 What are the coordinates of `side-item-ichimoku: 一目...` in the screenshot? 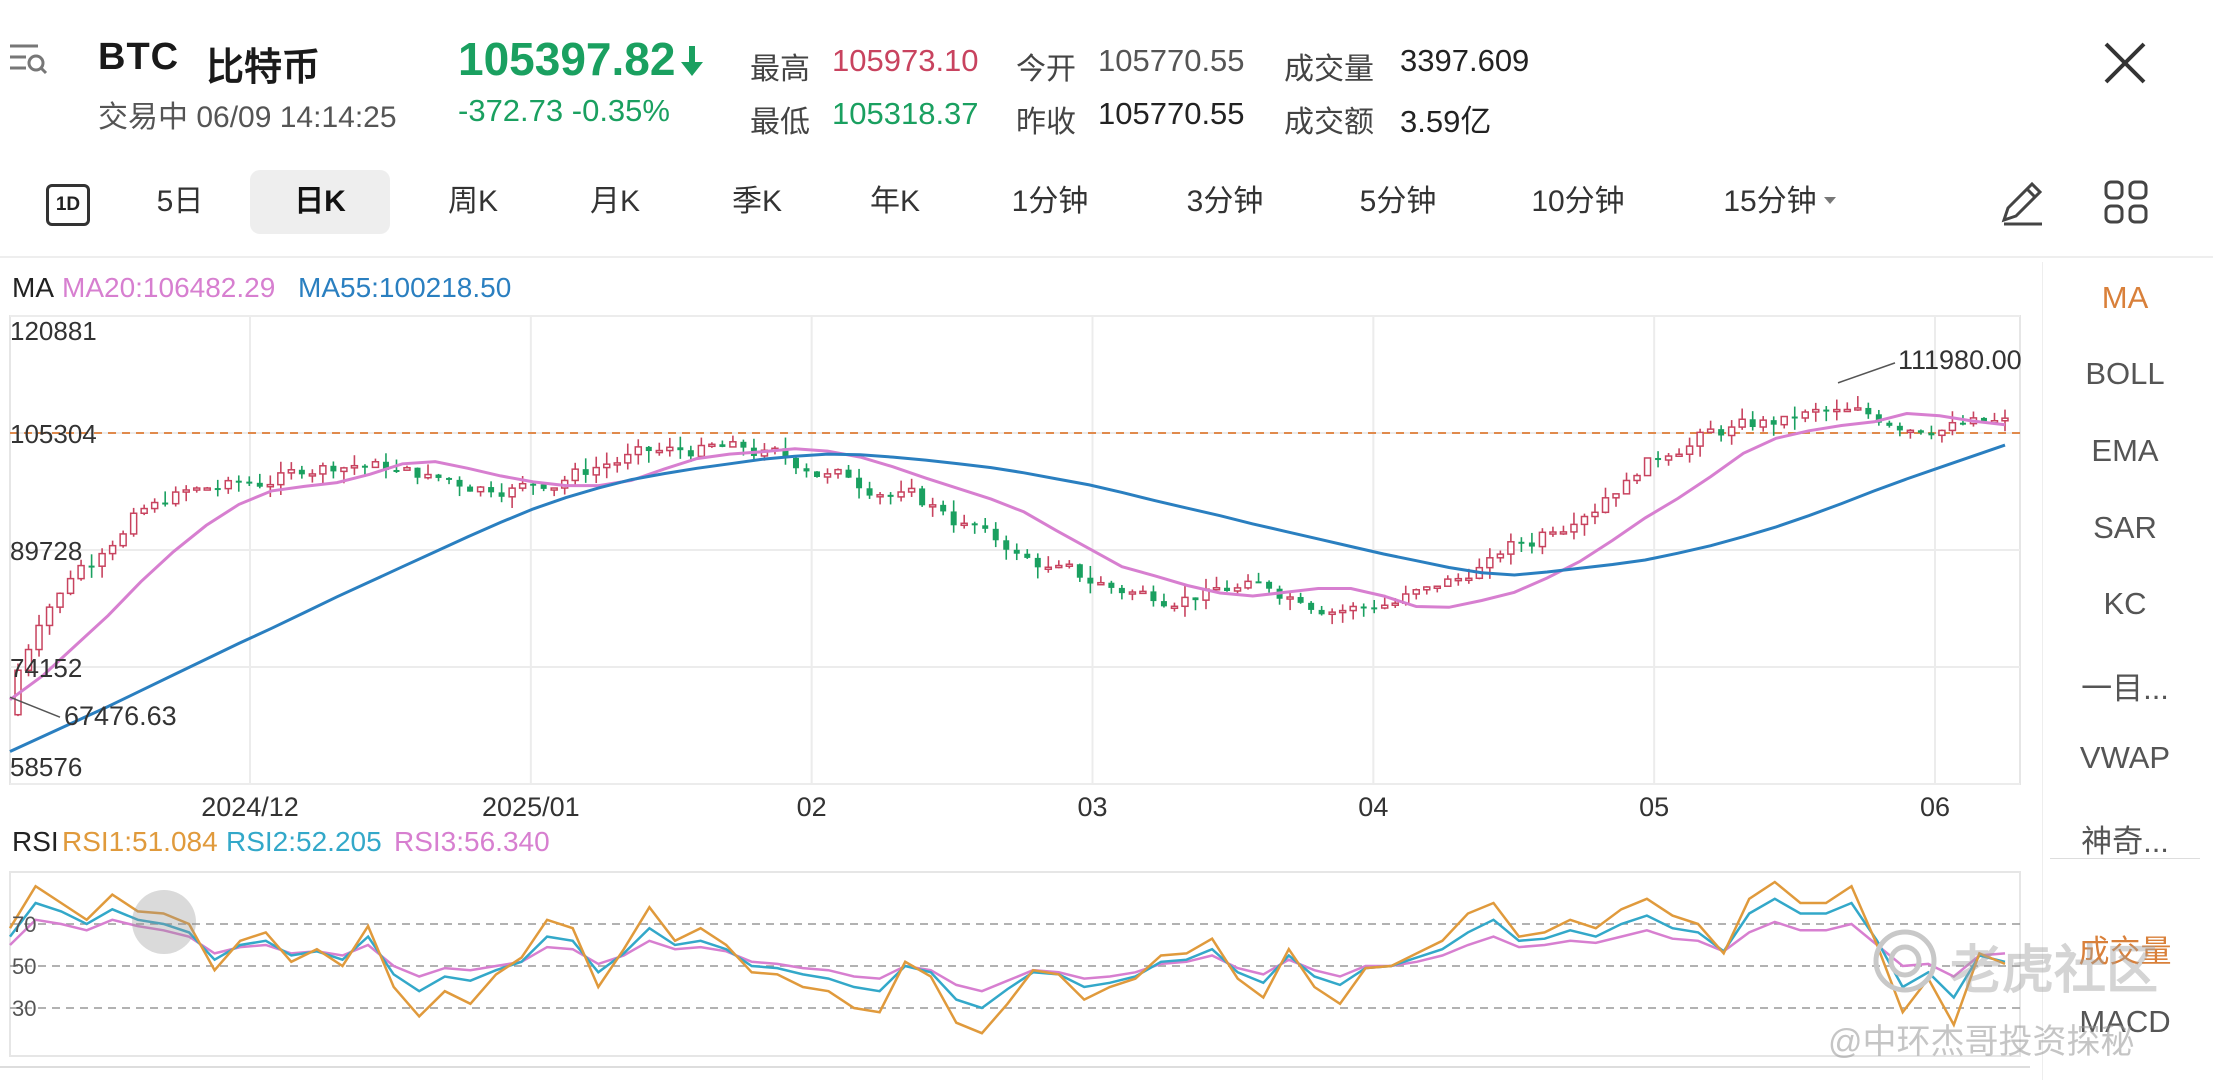 It's located at (2125, 688).